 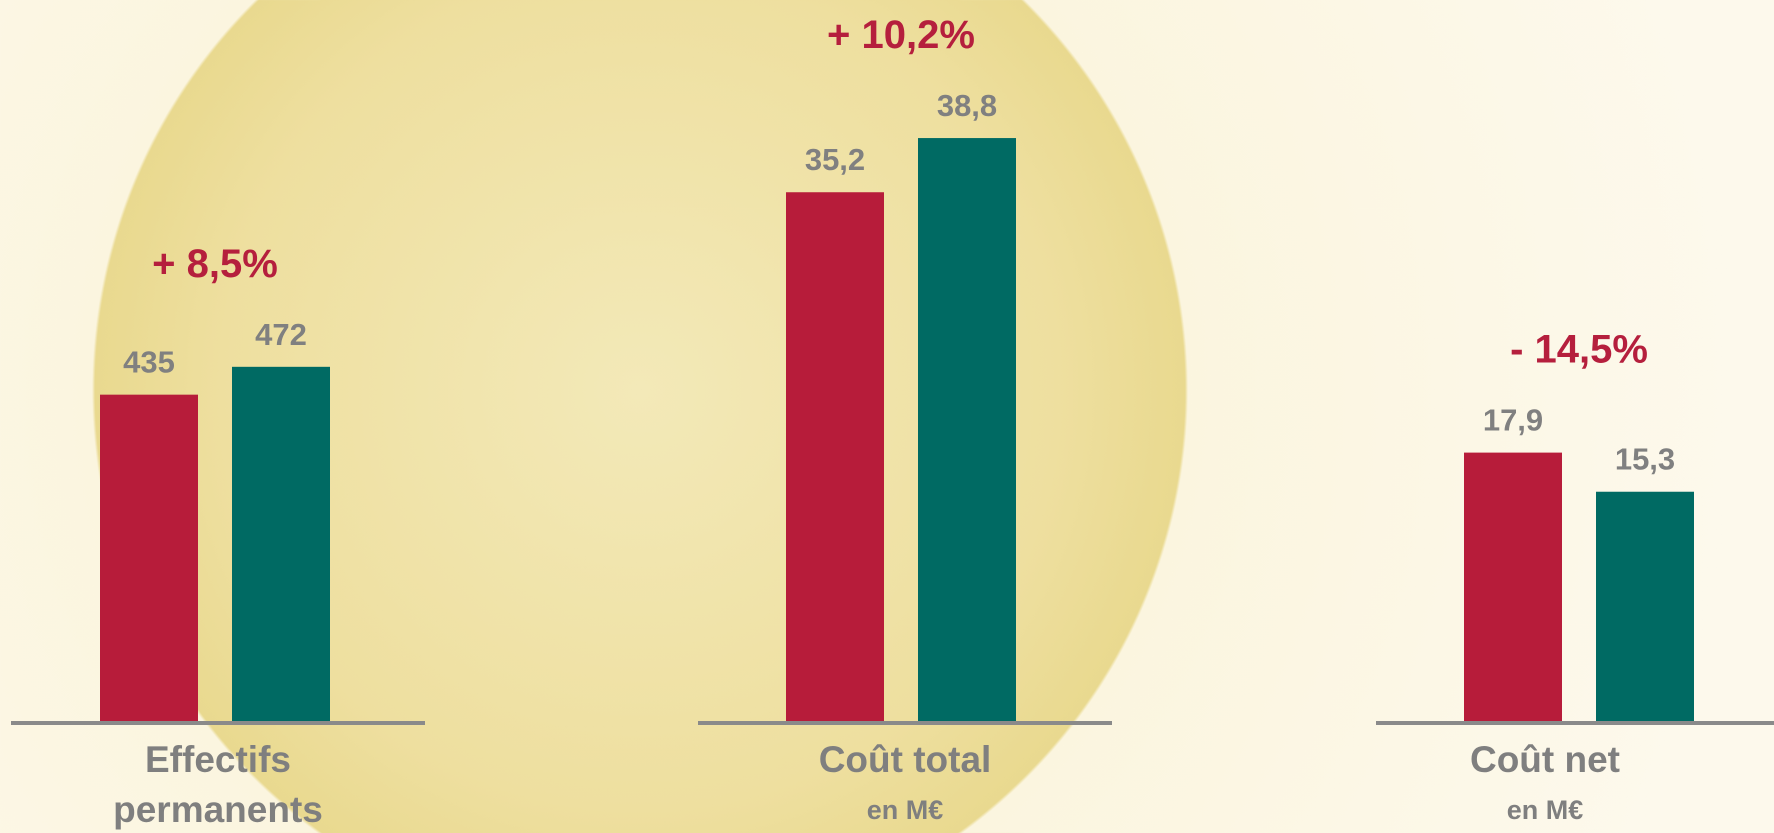 What do you see at coordinates (835, 159) in the screenshot?
I see `value-label: 35,2` at bounding box center [835, 159].